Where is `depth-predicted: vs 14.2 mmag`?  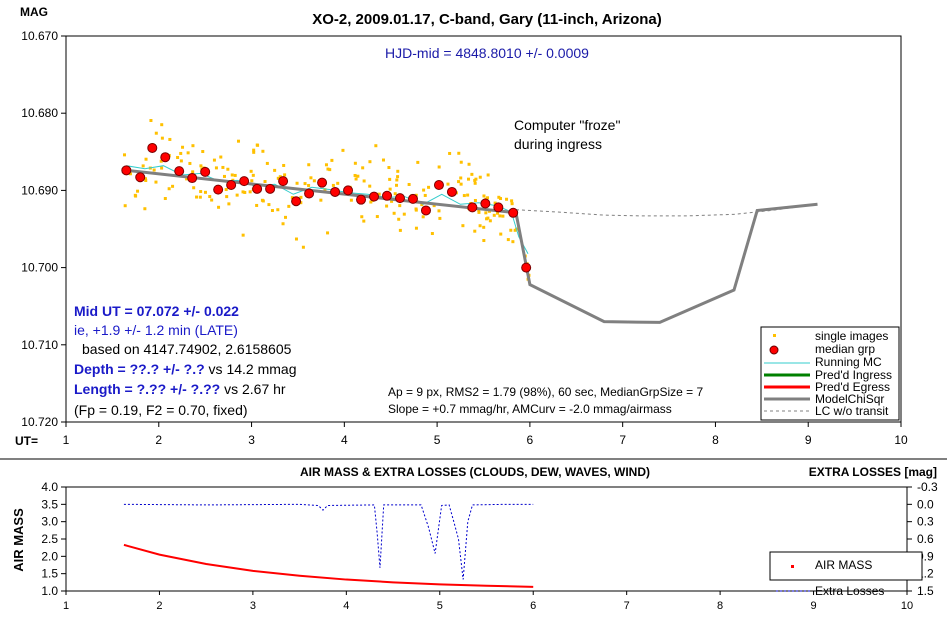
depth-predicted: vs 14.2 mmag is located at coordinates (251, 369).